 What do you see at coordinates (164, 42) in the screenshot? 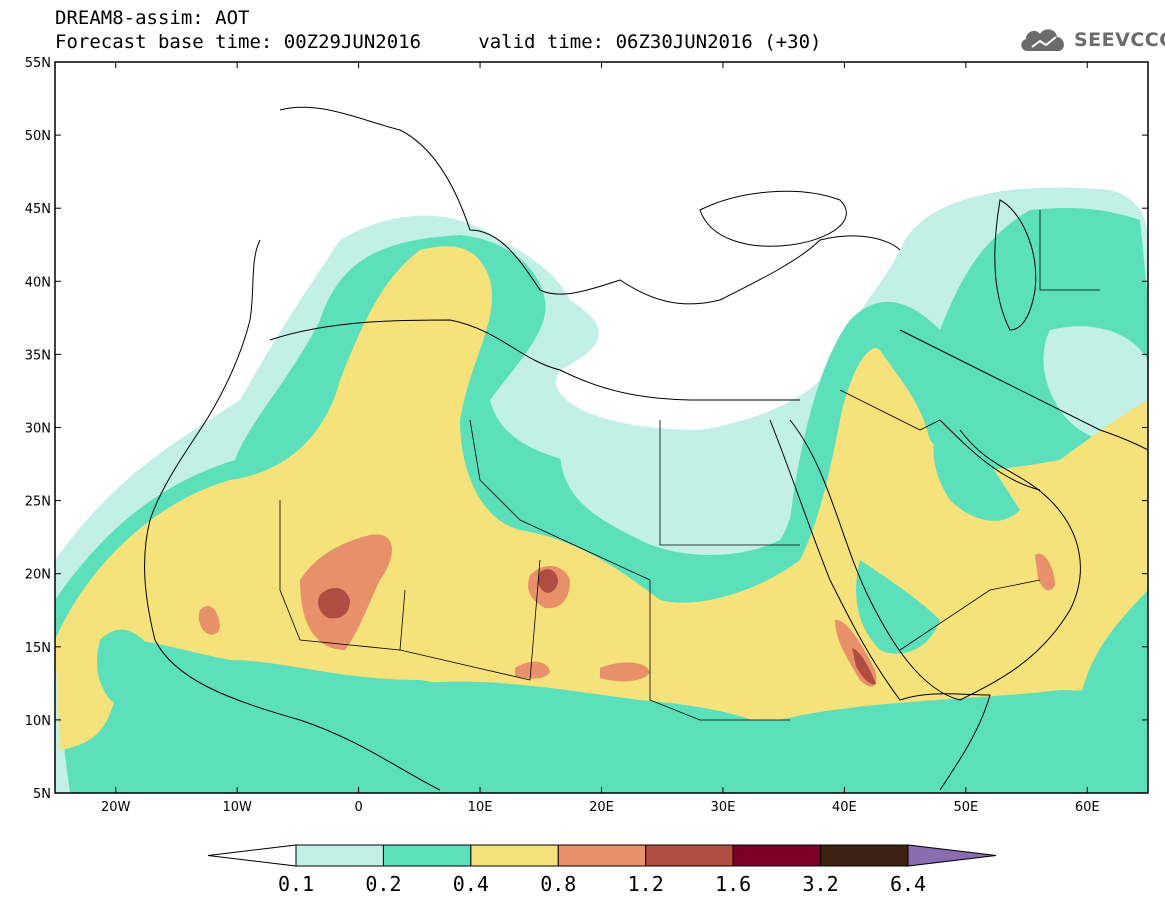
I see `base-time-label: Forecast base time:` at bounding box center [164, 42].